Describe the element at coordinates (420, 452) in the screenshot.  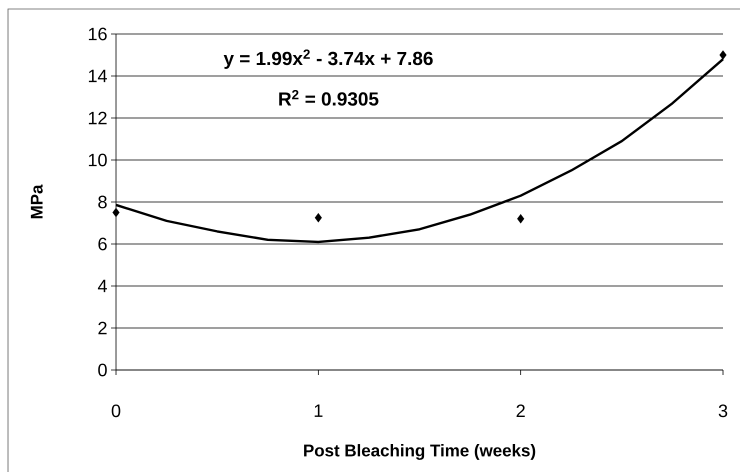
I see `x-axis-title: Post Bleaching Time (weeks)` at that location.